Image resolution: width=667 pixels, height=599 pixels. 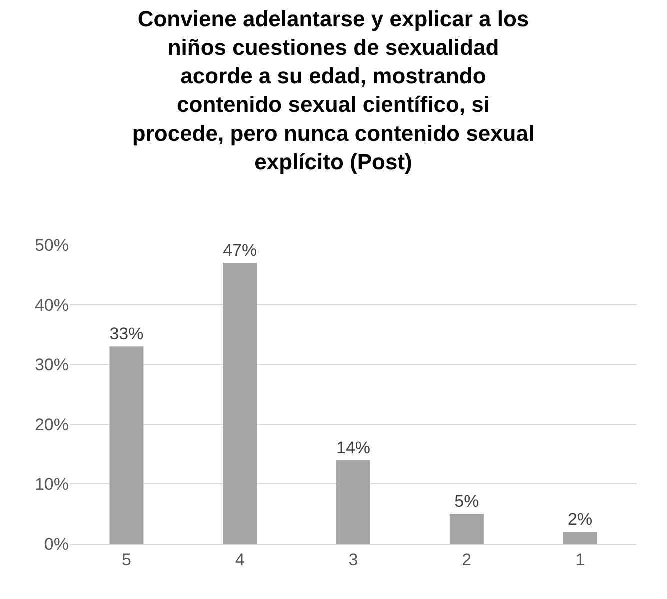 I want to click on y-tick-label: 10%, so click(x=51, y=484).